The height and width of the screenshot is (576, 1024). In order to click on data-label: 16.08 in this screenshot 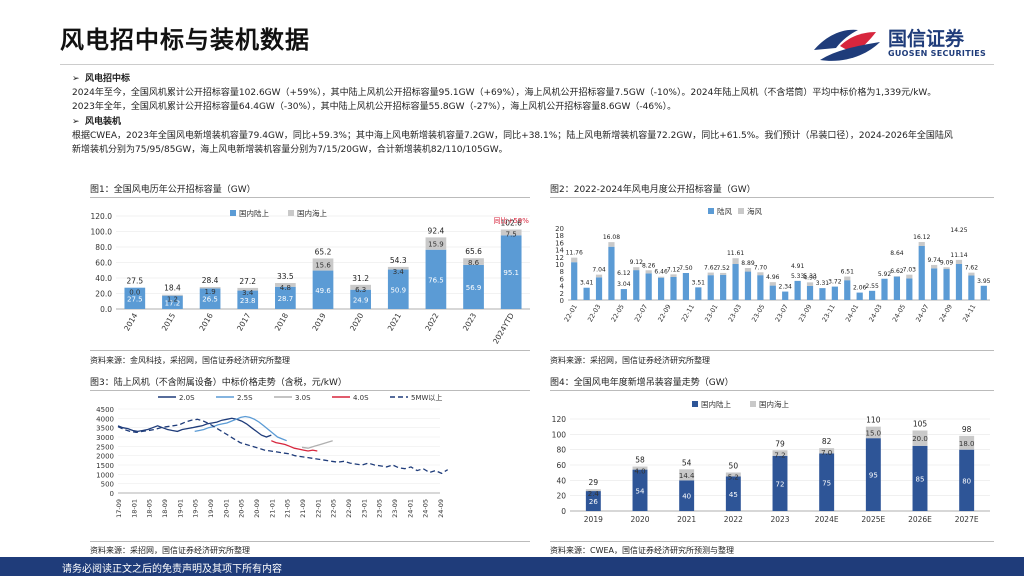, I will do `click(611, 237)`.